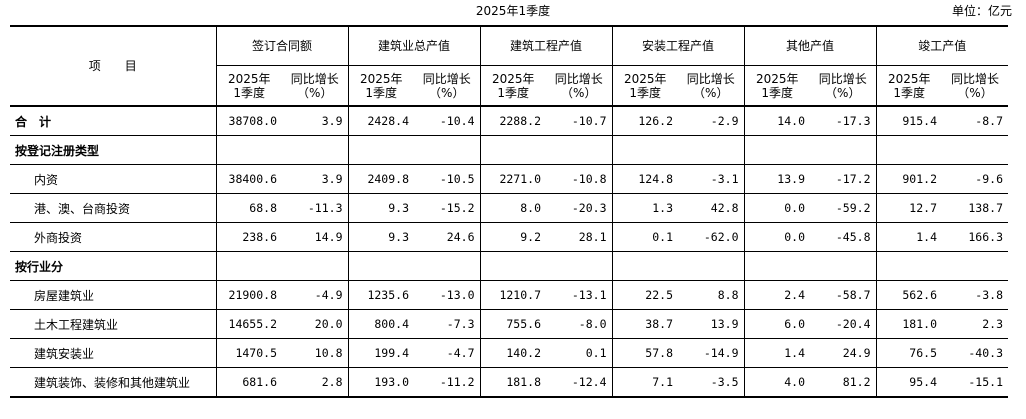 The width and height of the screenshot is (1026, 419). Describe the element at coordinates (315, 353) in the screenshot. I see `growth-value-cell: 10.8` at that location.